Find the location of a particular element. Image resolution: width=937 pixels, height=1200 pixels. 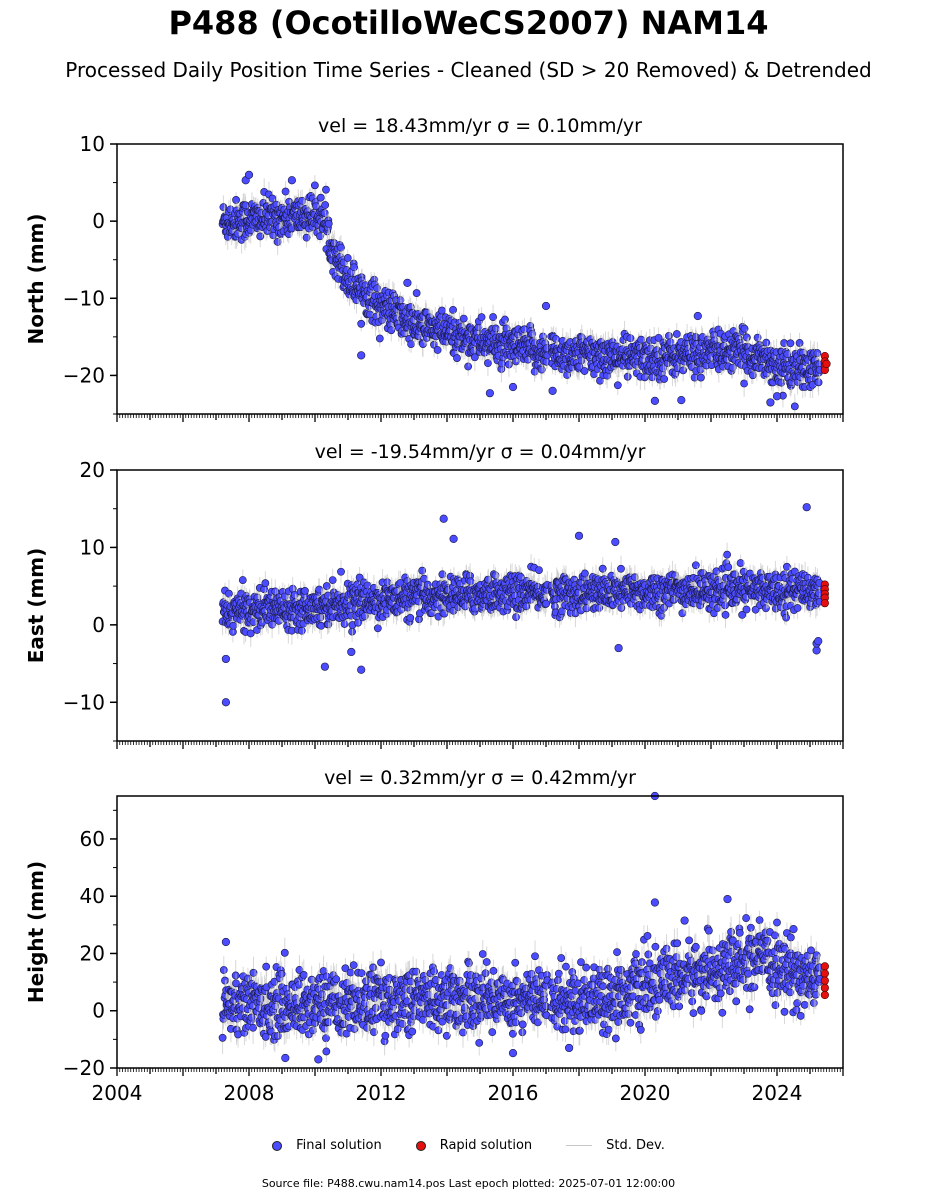

panel-title-east: vel = -19.54mm/yr σ = 0.04mm/yr is located at coordinates (480, 452).